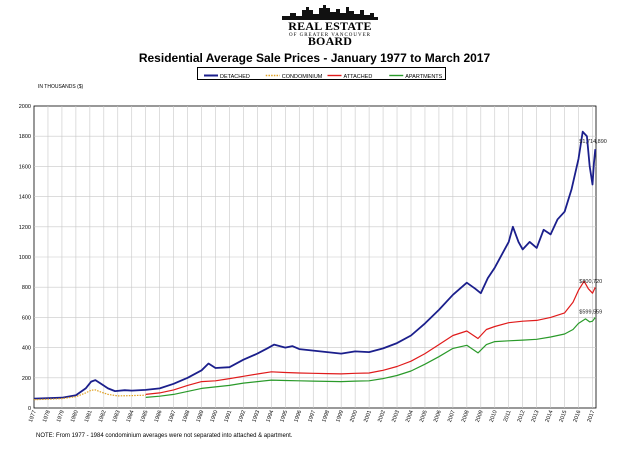 The image size is (629, 454). What do you see at coordinates (330, 12) in the screenshot?
I see `city-skyline-icon` at bounding box center [330, 12].